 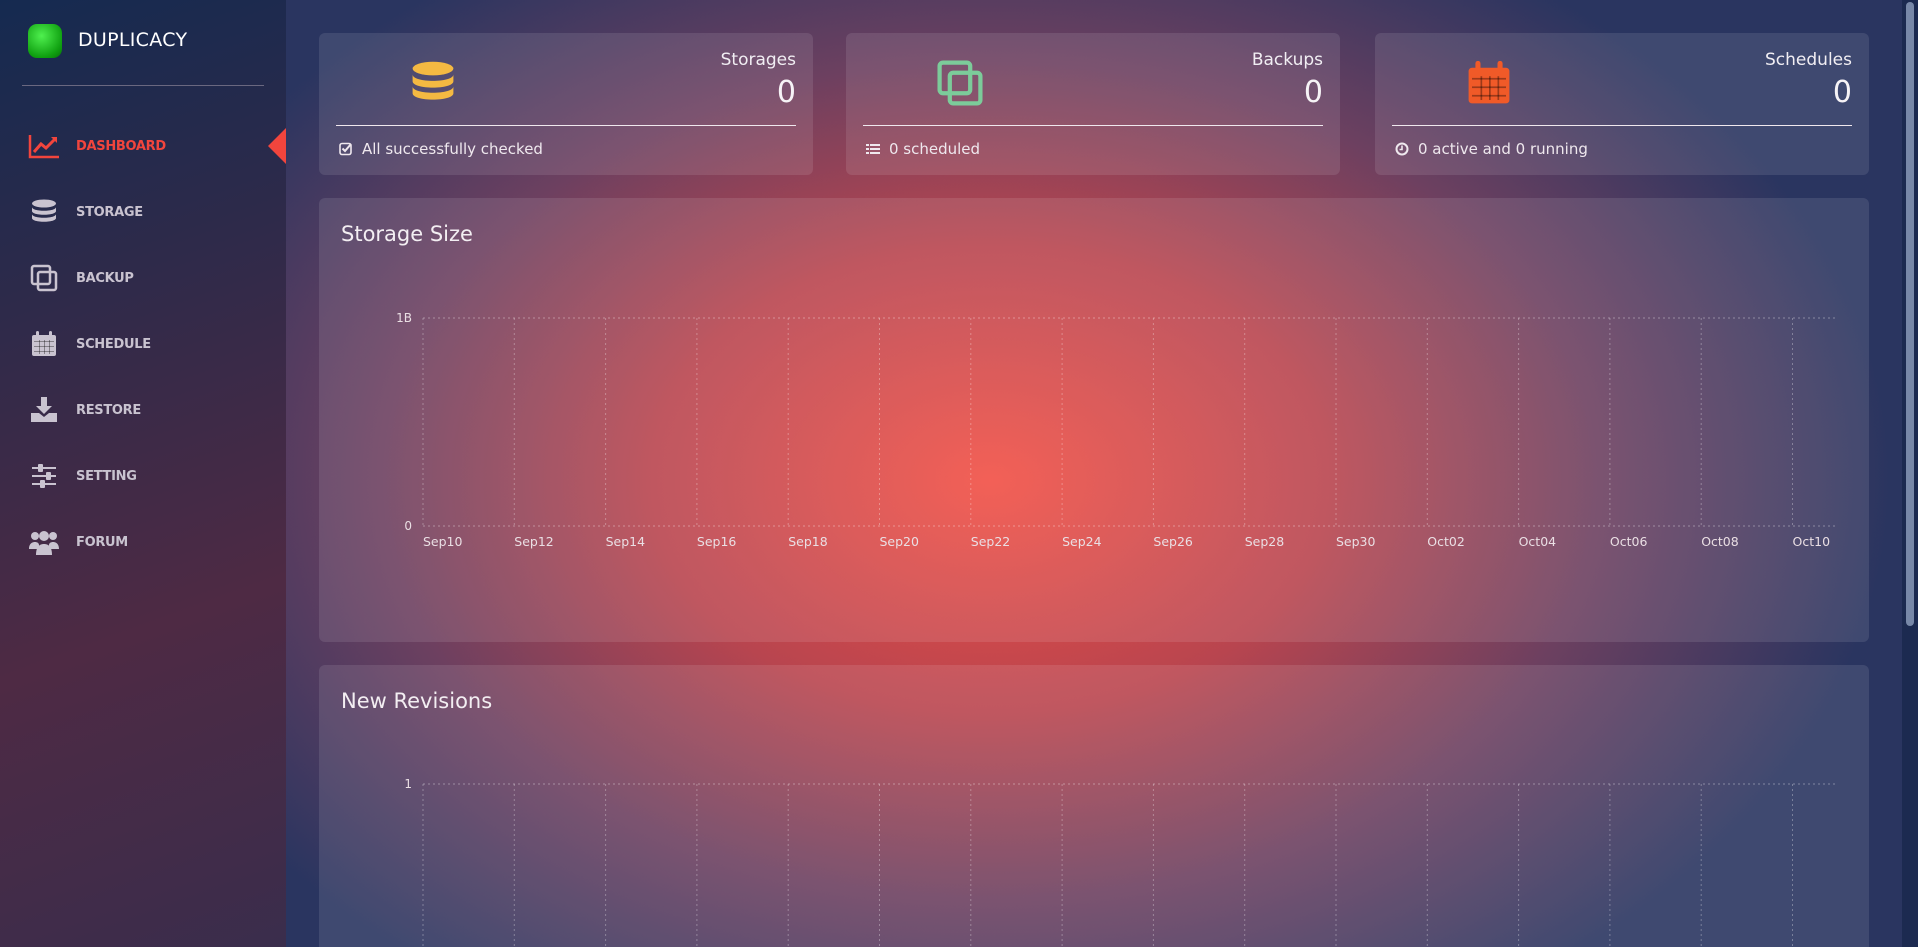 I want to click on x-tick-label: Sep24, so click(x=1082, y=541).